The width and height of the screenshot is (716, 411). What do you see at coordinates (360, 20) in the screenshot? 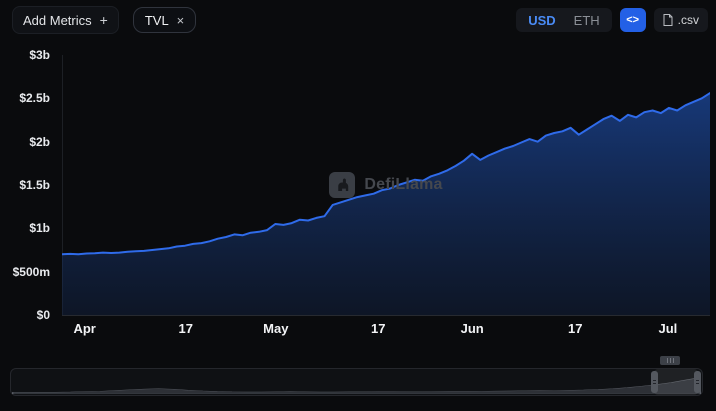
I see `toolbar: Add Metrics + TVL × USD ETH <> .csv` at bounding box center [360, 20].